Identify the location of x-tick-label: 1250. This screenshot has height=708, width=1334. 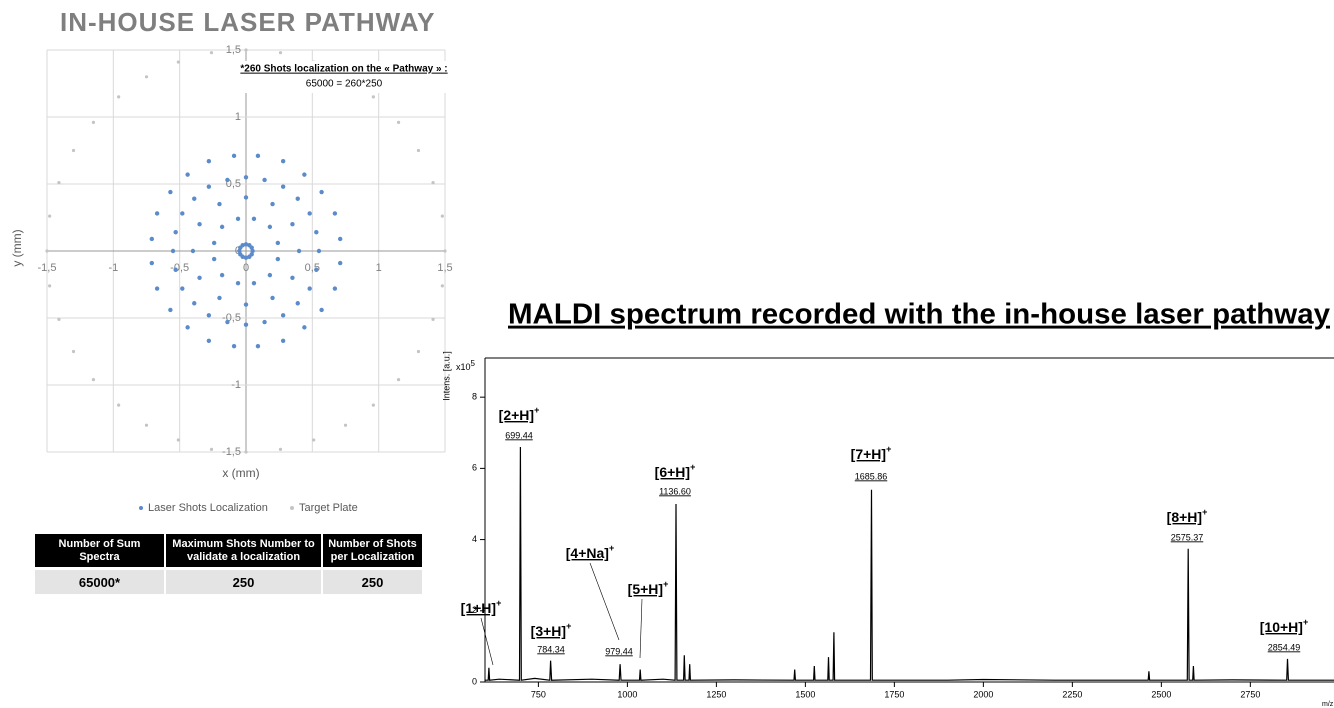
(716, 694).